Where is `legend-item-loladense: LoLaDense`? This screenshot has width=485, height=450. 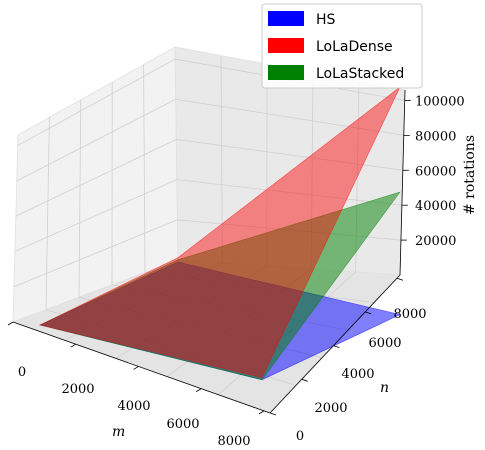
legend-item-loladense: LoLaDense is located at coordinates (330, 46).